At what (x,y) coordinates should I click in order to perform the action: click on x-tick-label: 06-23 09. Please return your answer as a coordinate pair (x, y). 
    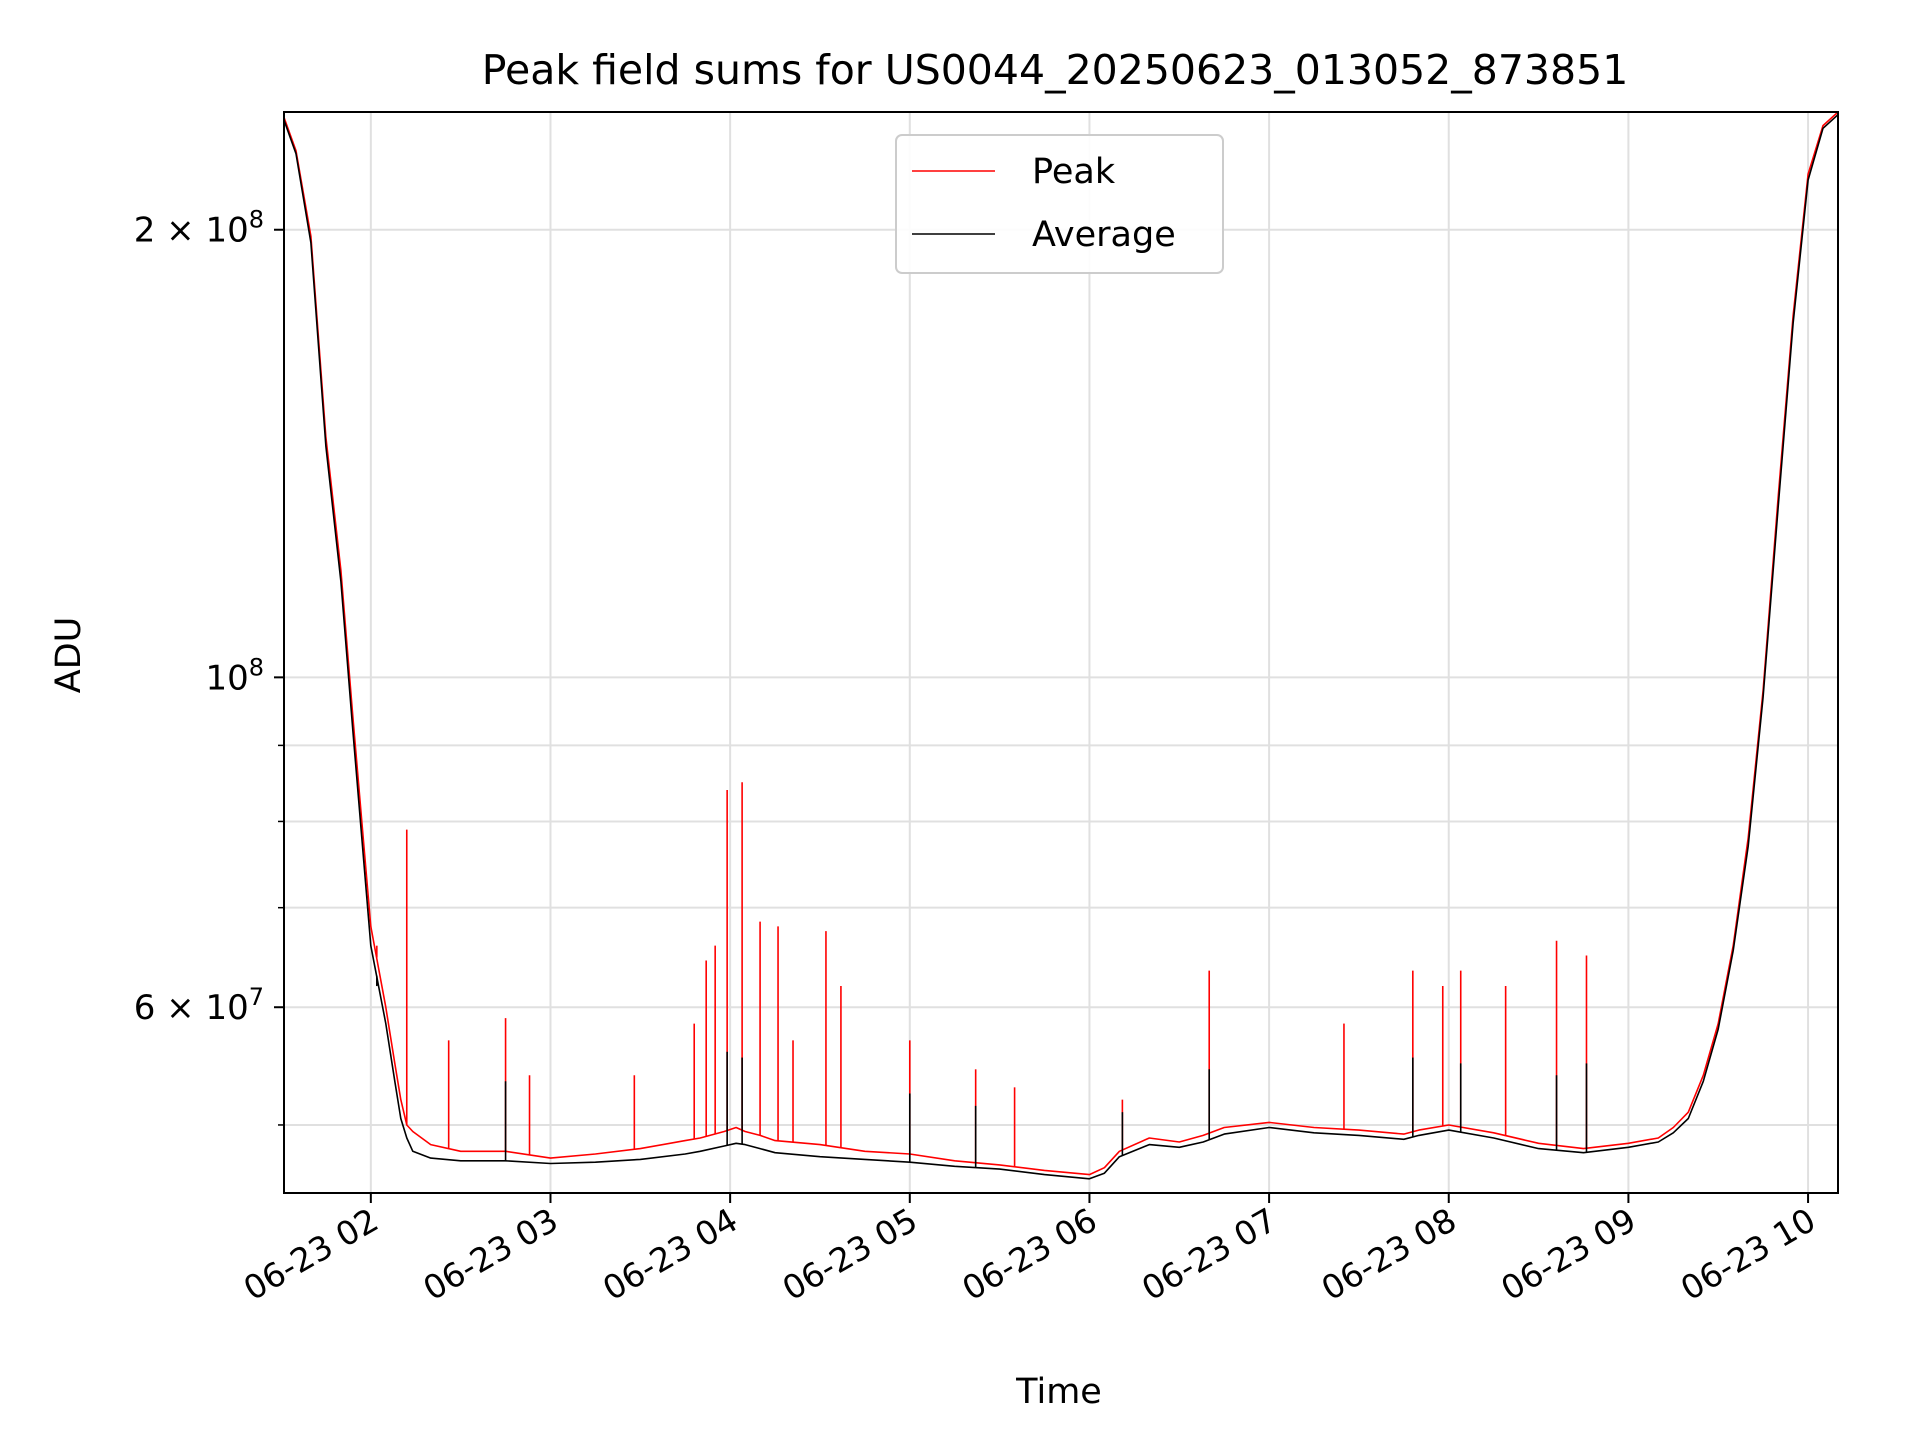
    Looking at the image, I should click on (1568, 1254).